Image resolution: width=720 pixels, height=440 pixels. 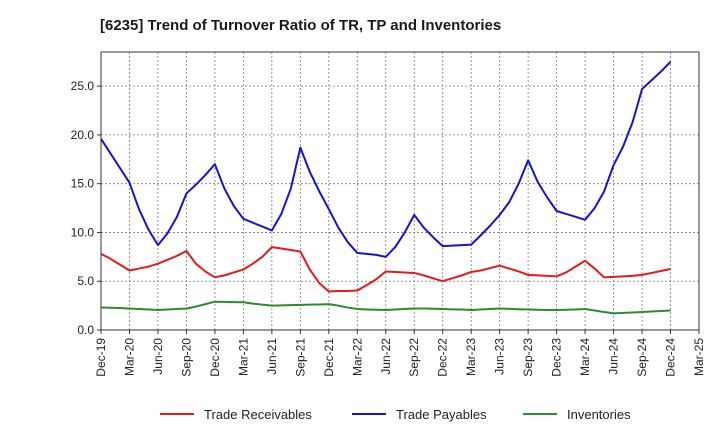 I want to click on y-tick-label: 5.0, so click(x=85, y=281).